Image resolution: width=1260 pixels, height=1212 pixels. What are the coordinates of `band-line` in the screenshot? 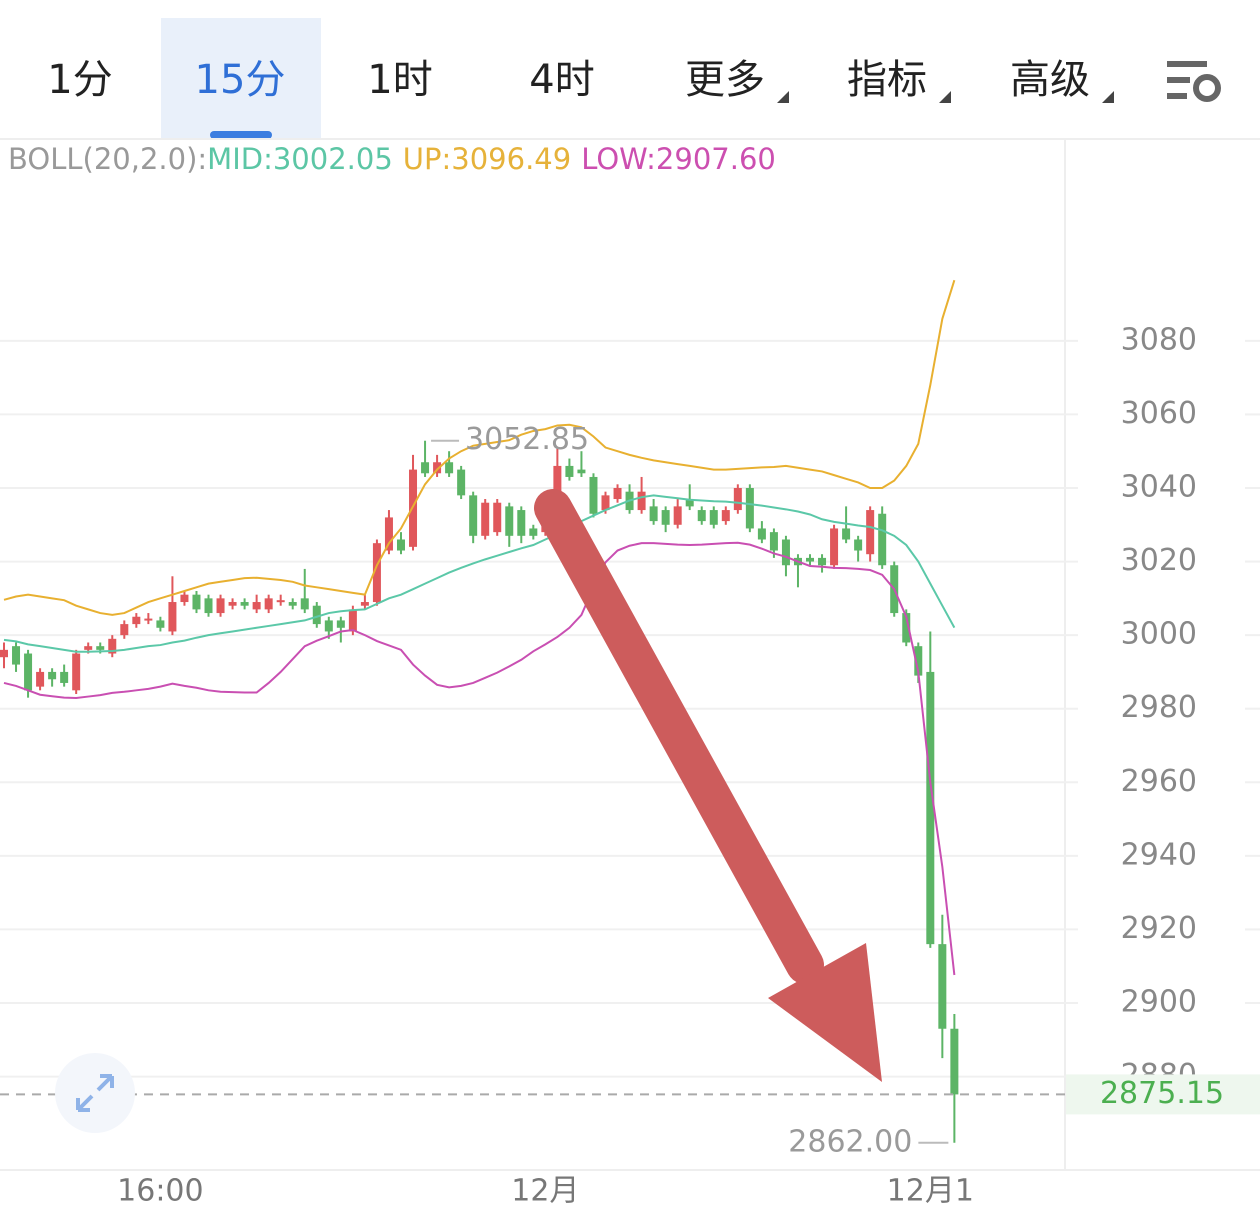 It's located at (479, 573).